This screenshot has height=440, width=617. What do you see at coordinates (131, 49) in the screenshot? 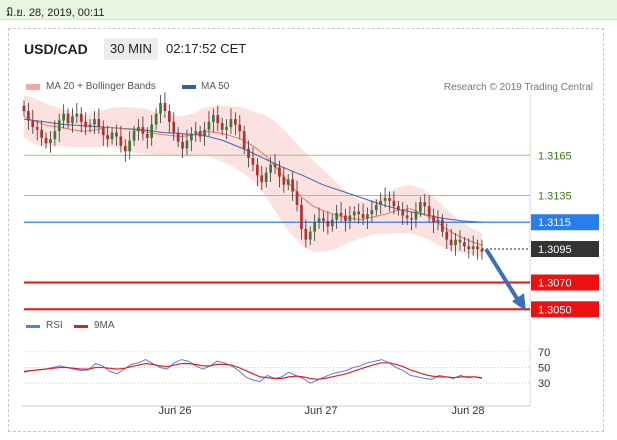
I see `timeframe-label: 30 MIN` at bounding box center [131, 49].